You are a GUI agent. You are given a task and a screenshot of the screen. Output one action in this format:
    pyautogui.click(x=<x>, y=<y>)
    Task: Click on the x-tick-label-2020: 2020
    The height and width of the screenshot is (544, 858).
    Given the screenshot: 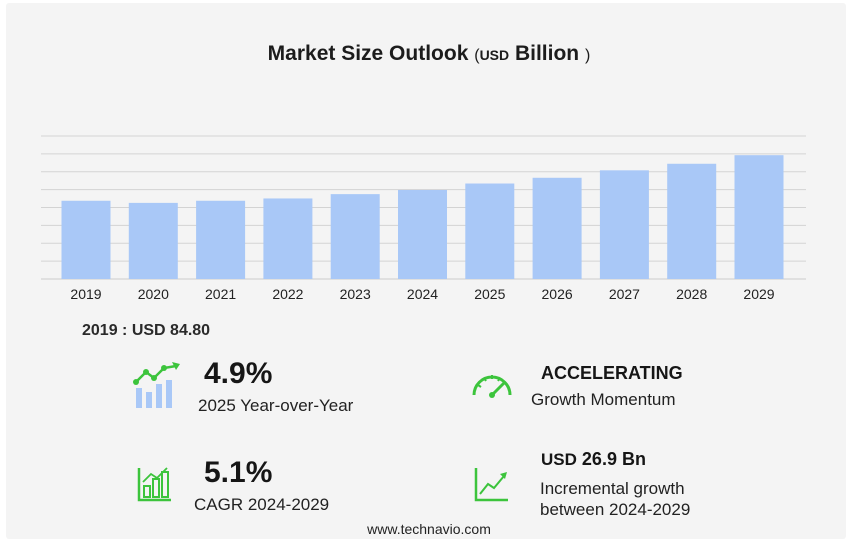 What is the action you would take?
    pyautogui.click(x=153, y=294)
    